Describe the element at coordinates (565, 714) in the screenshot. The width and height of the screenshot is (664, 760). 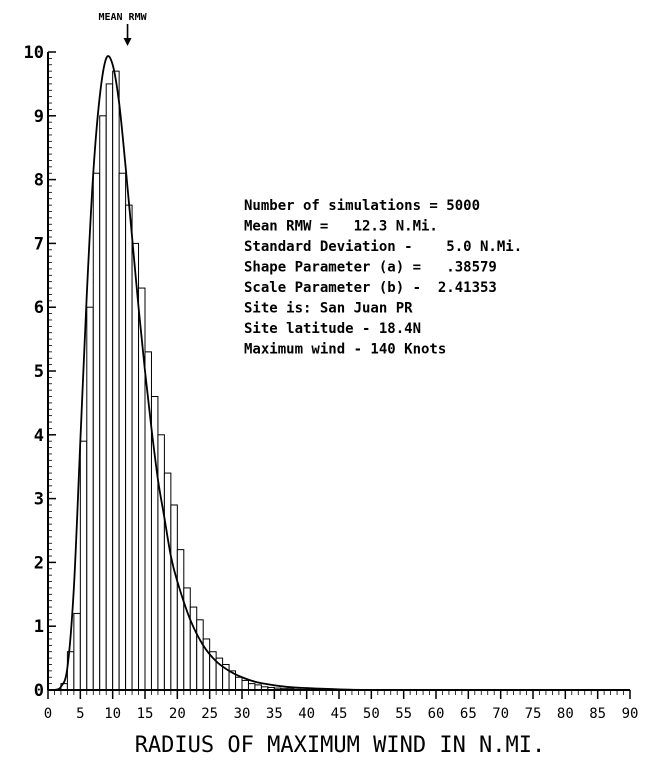
I see `x-tick-label: 80` at that location.